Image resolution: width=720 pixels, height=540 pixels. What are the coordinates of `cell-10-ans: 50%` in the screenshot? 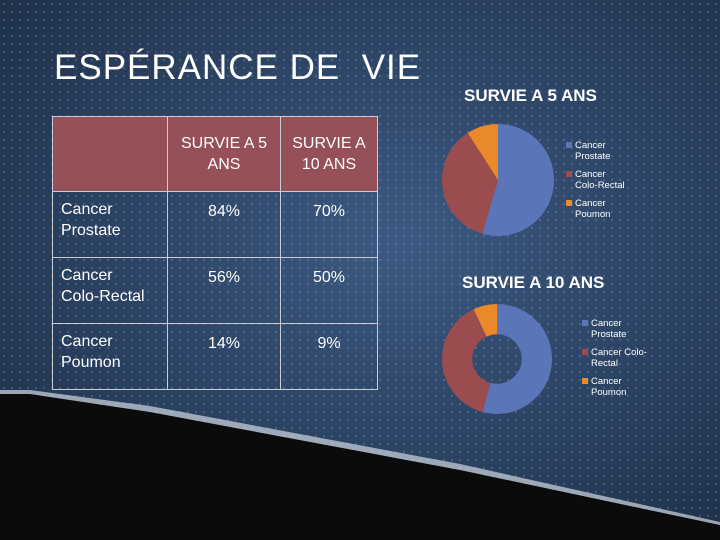 It's located at (329, 290).